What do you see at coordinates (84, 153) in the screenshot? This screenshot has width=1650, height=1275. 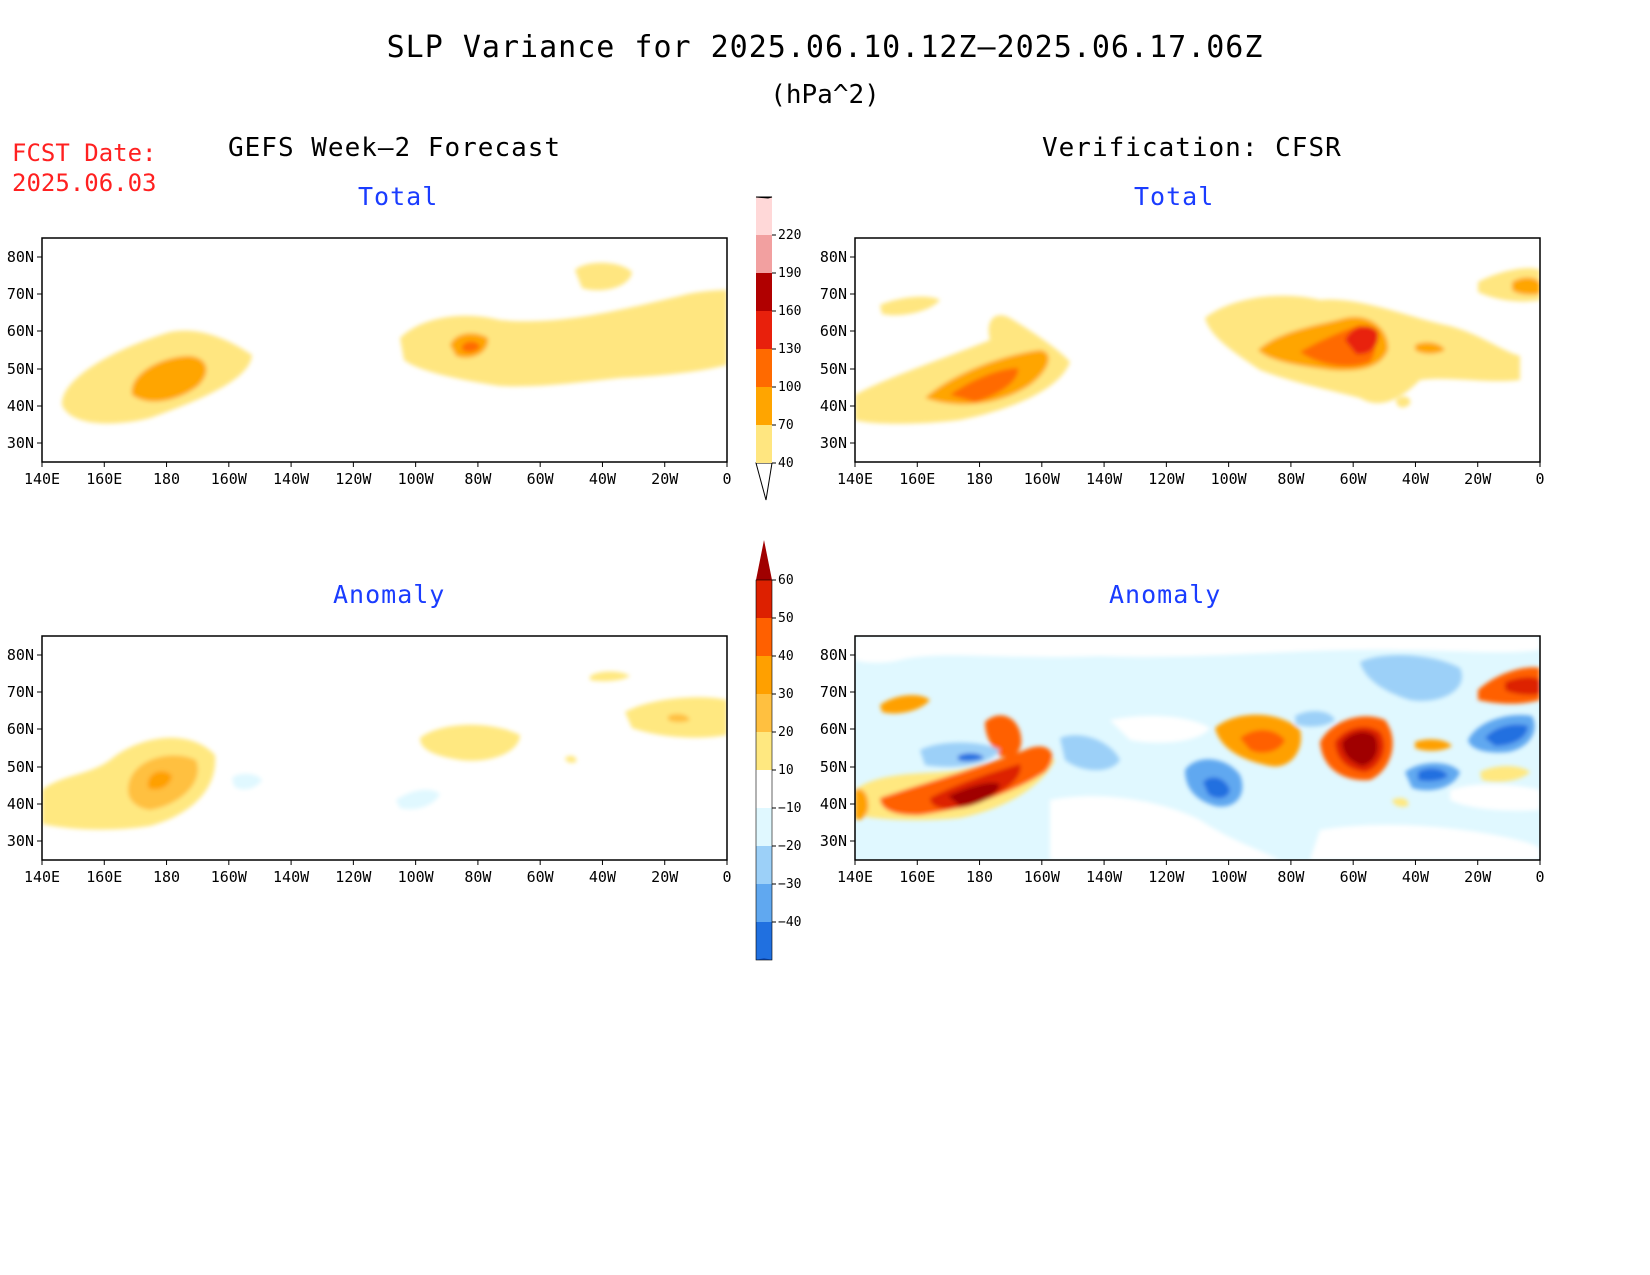 I see `forecast-date-label: FCST Date:` at bounding box center [84, 153].